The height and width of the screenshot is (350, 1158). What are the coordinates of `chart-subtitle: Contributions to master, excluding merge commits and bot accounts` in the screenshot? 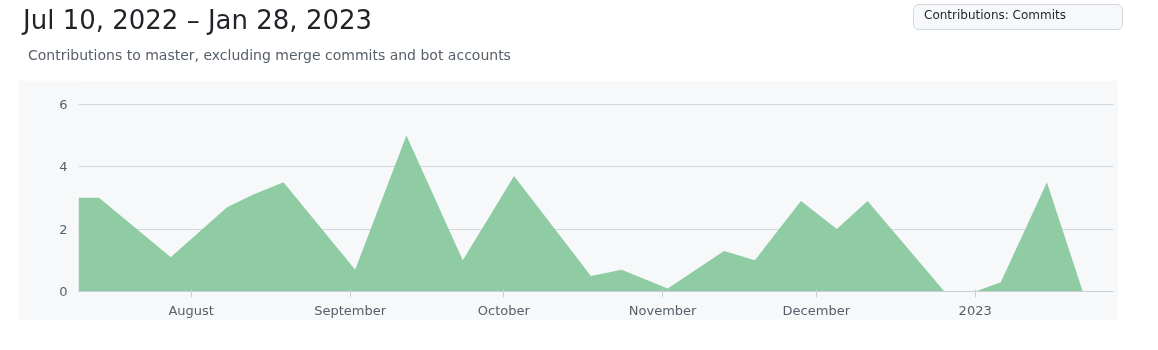 It's located at (269, 55).